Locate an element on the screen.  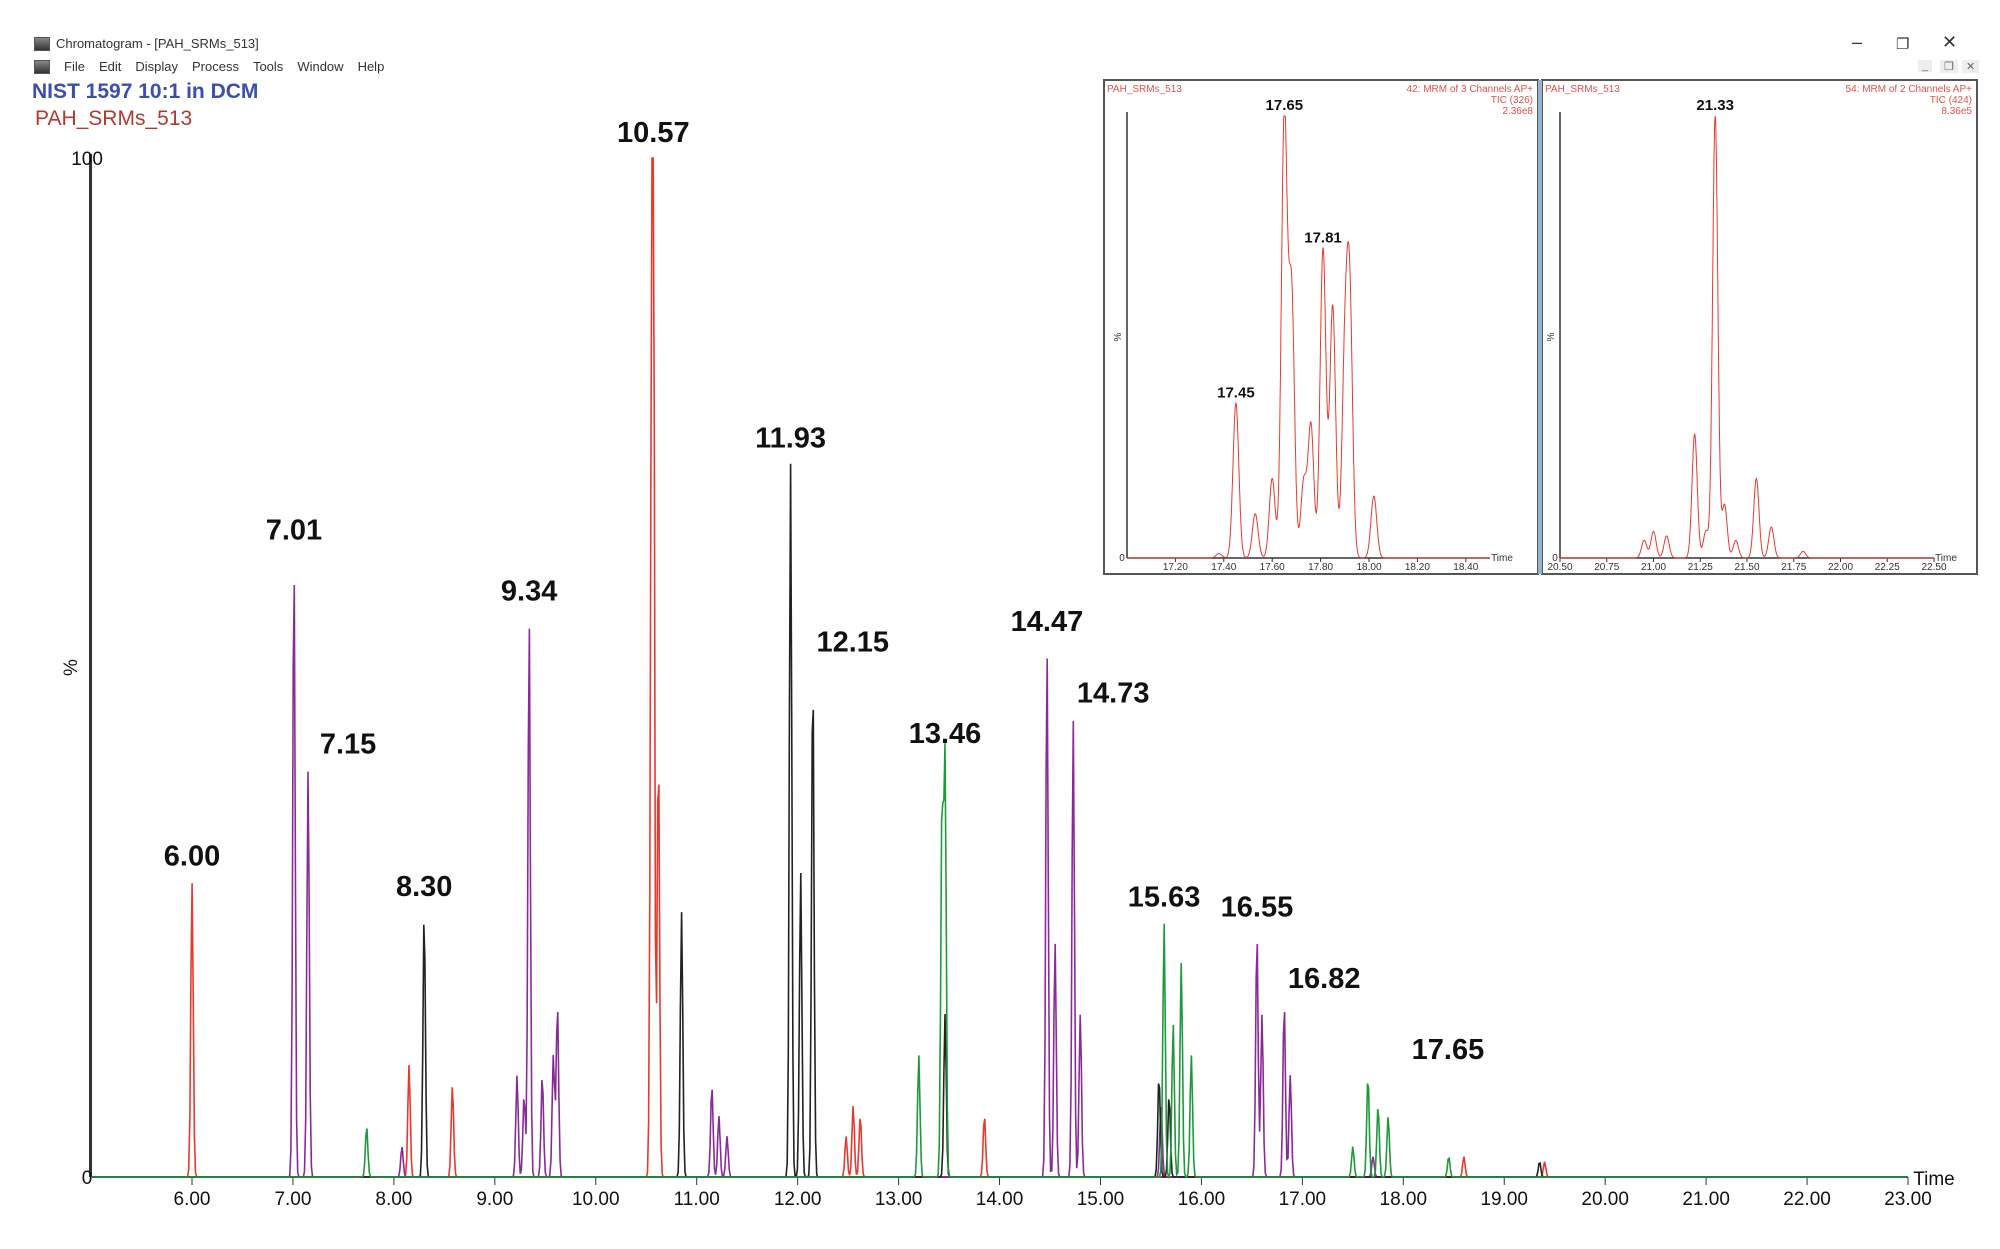
x-tick-label: 17.60 is located at coordinates (1272, 567).